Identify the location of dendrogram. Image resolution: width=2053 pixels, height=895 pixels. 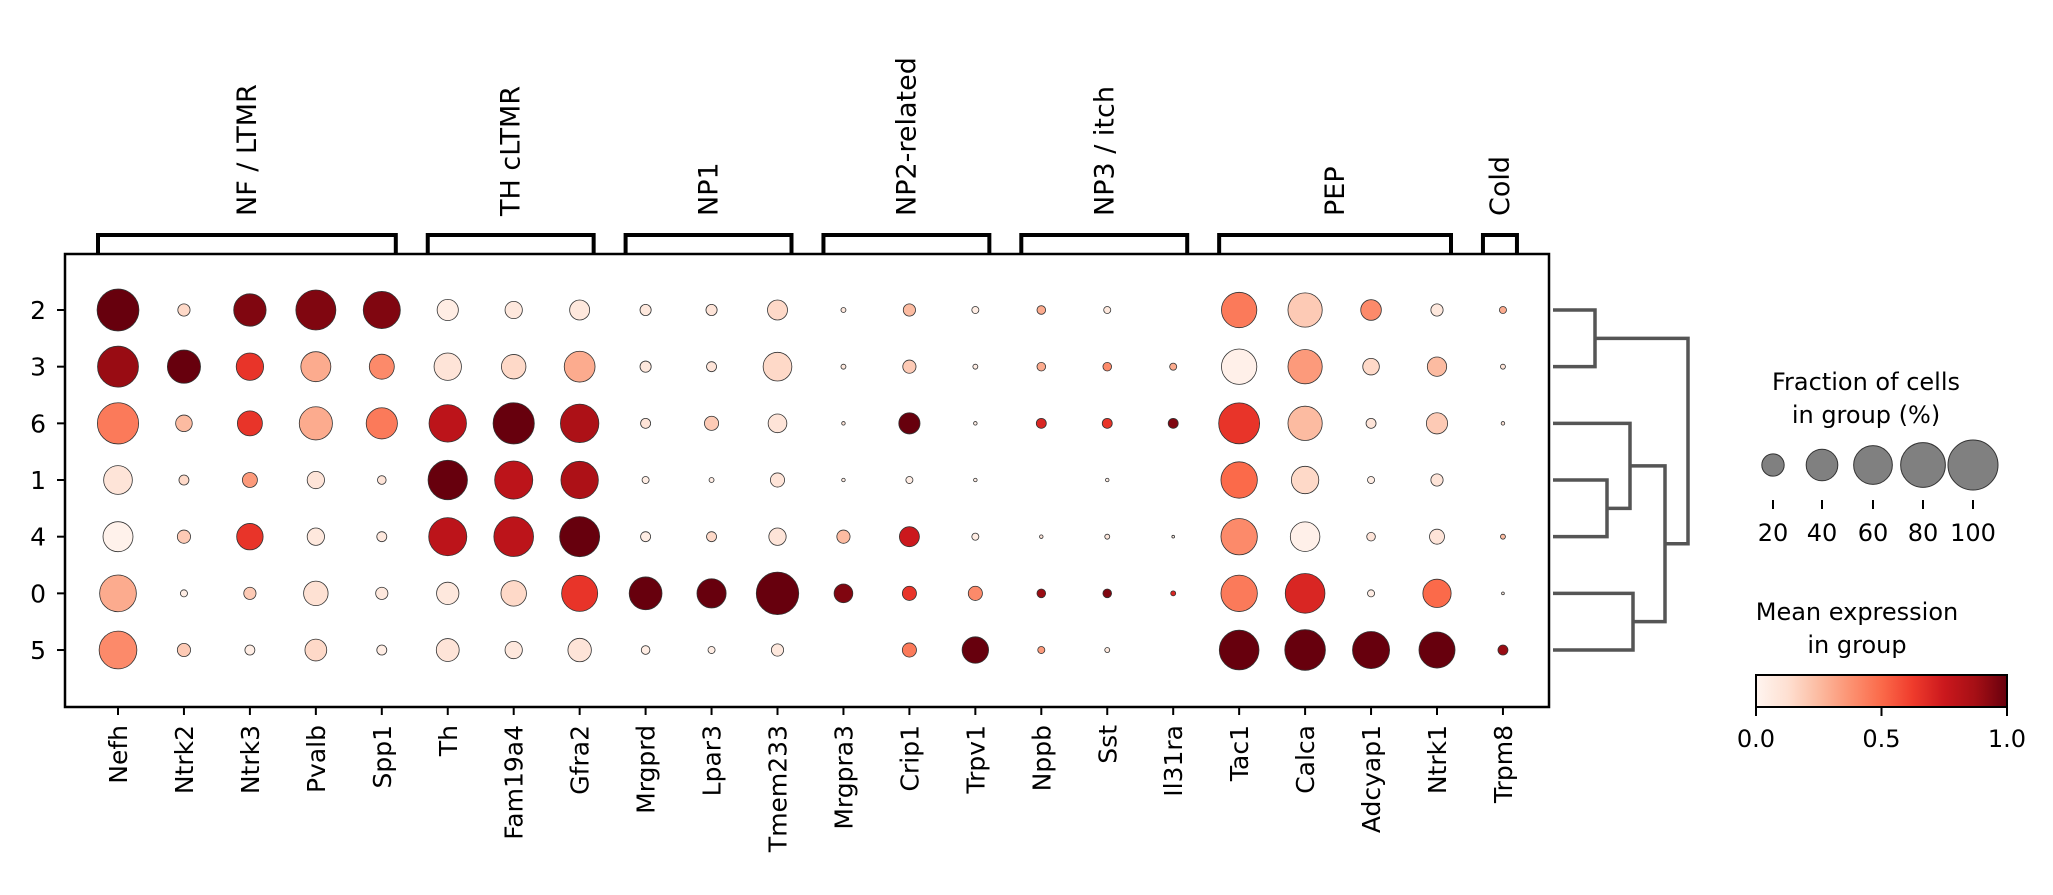
(1621, 480).